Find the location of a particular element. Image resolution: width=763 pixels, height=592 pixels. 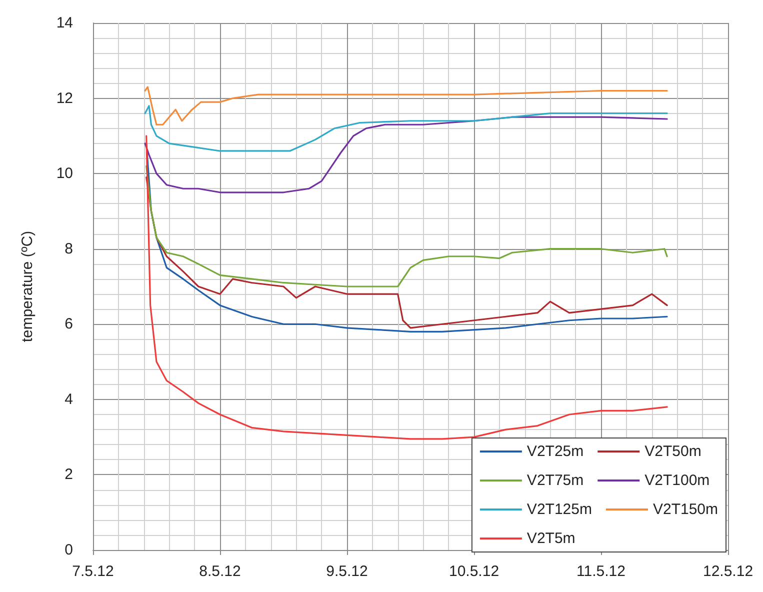

y-tick-label: 12 is located at coordinates (64, 98).